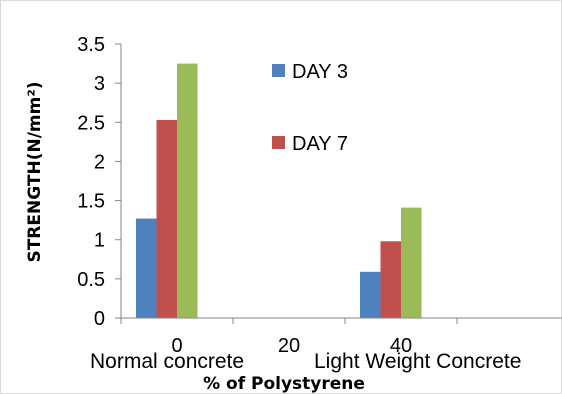 Image resolution: width=562 pixels, height=394 pixels. Describe the element at coordinates (91, 202) in the screenshot. I see `y-tick-label: 1.5` at that location.